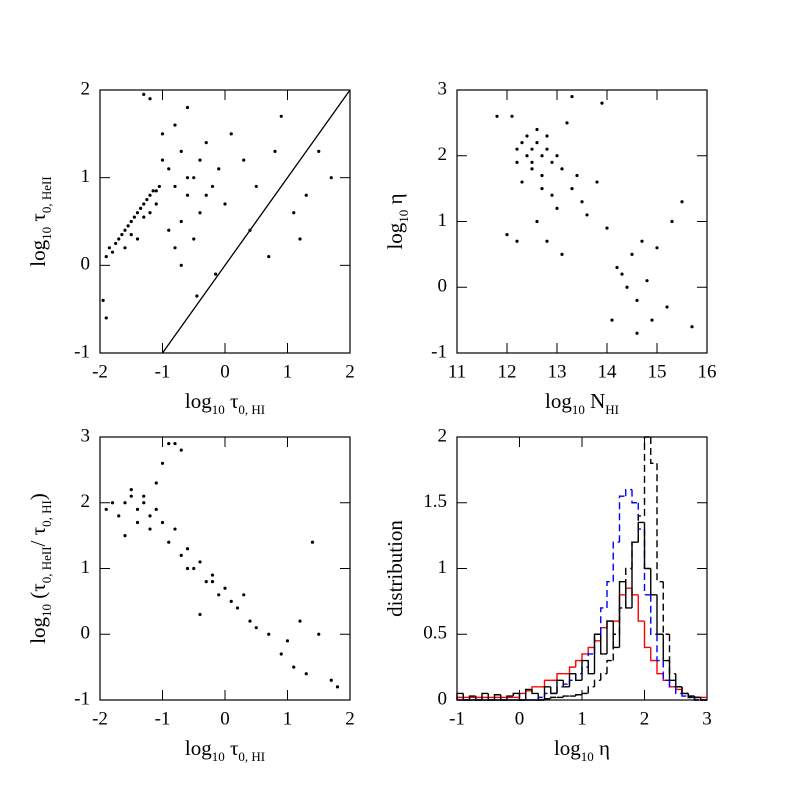  Describe the element at coordinates (657, 371) in the screenshot. I see `x-tick-label: 15` at that location.